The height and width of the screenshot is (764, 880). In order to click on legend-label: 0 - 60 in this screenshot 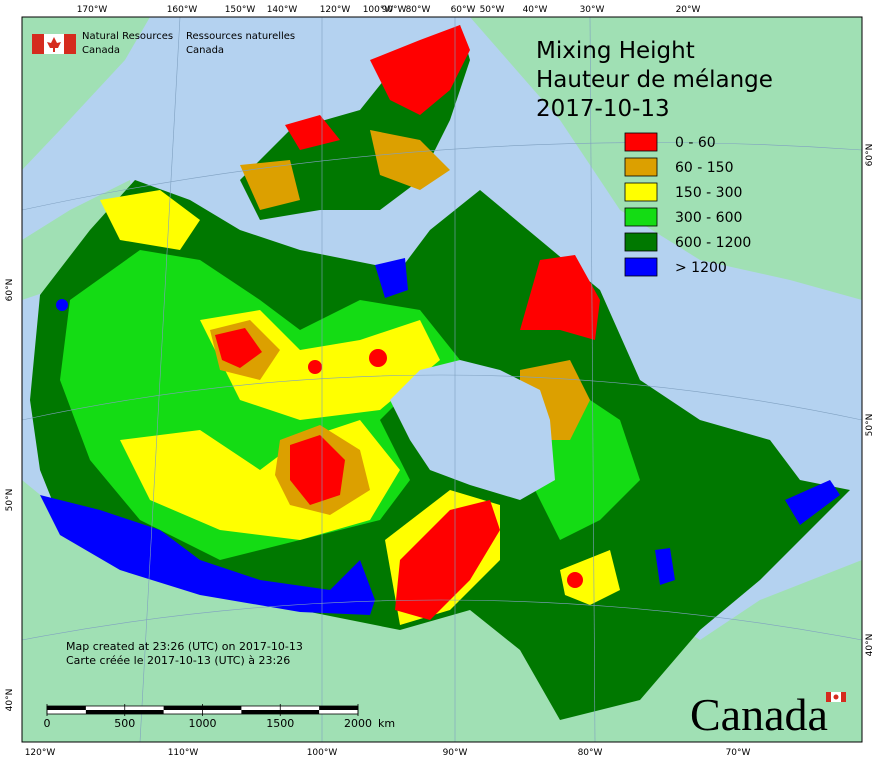, I will do `click(695, 143)`.